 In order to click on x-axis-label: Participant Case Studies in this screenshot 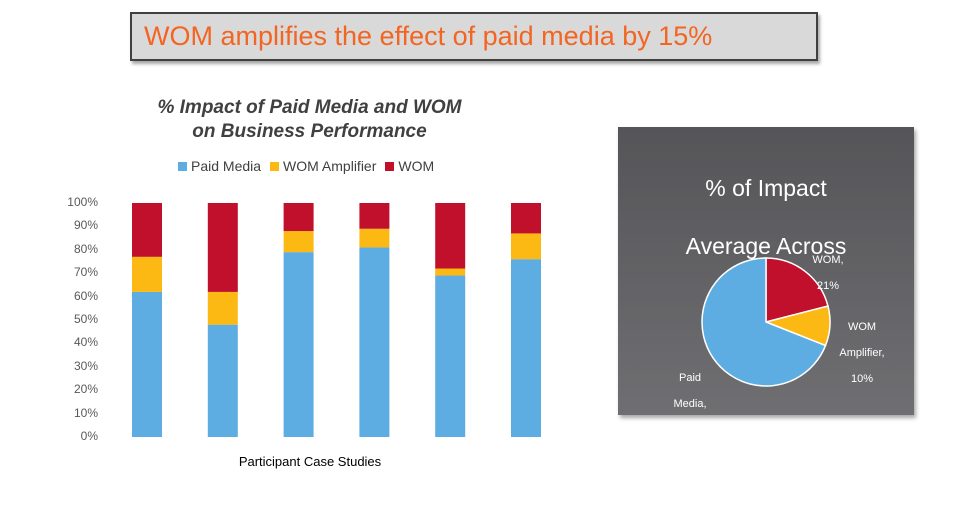, I will do `click(310, 461)`.